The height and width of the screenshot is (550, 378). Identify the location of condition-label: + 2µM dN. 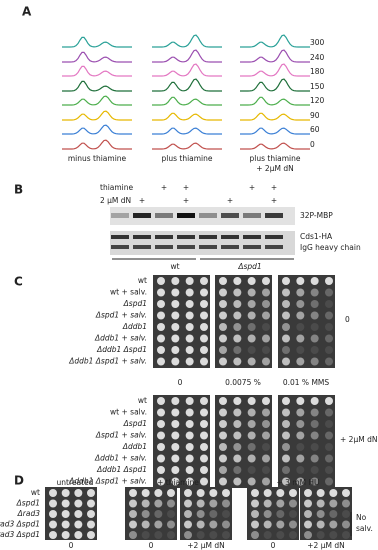
(274, 168).